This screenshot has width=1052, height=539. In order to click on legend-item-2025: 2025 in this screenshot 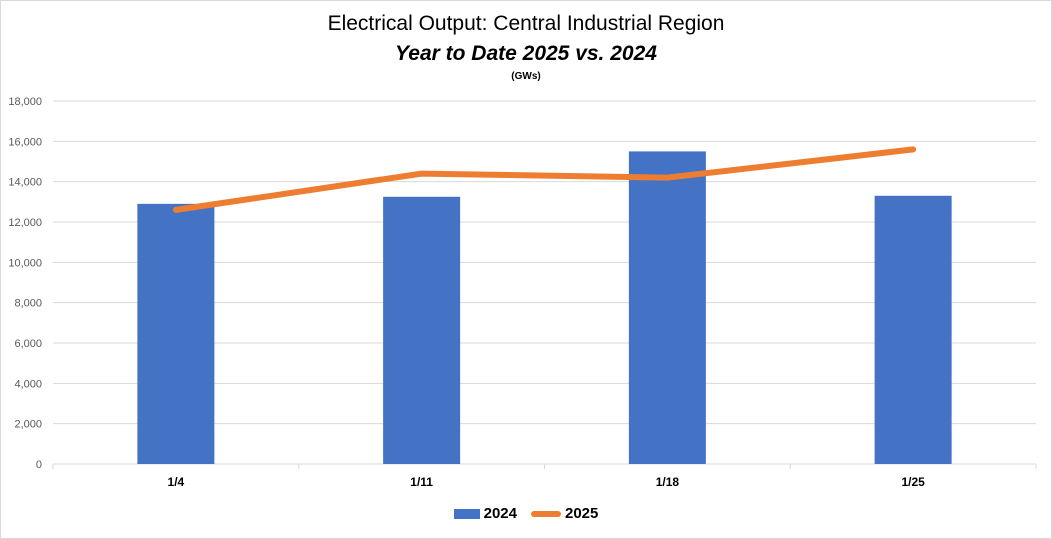, I will do `click(564, 513)`.